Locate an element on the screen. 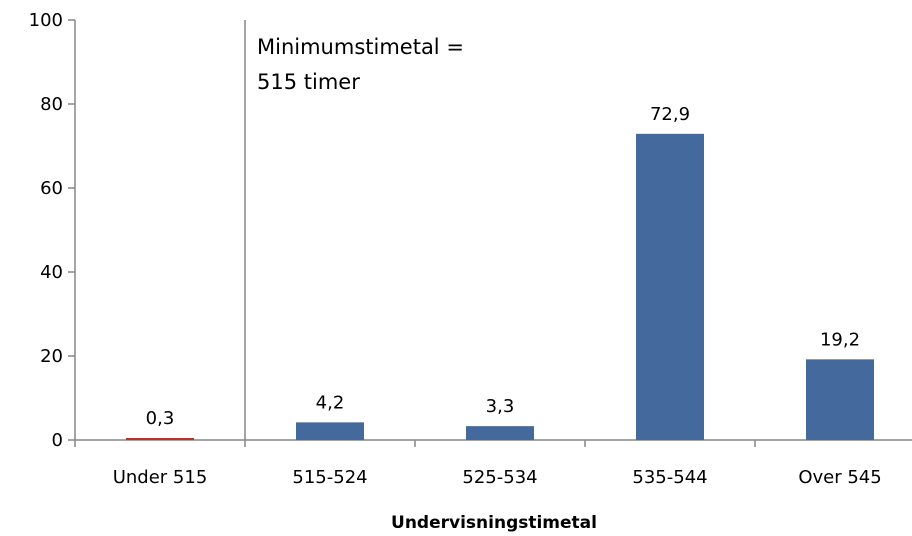 This screenshot has height=536, width=912. y-tick-label: 100 is located at coordinates (46, 20).